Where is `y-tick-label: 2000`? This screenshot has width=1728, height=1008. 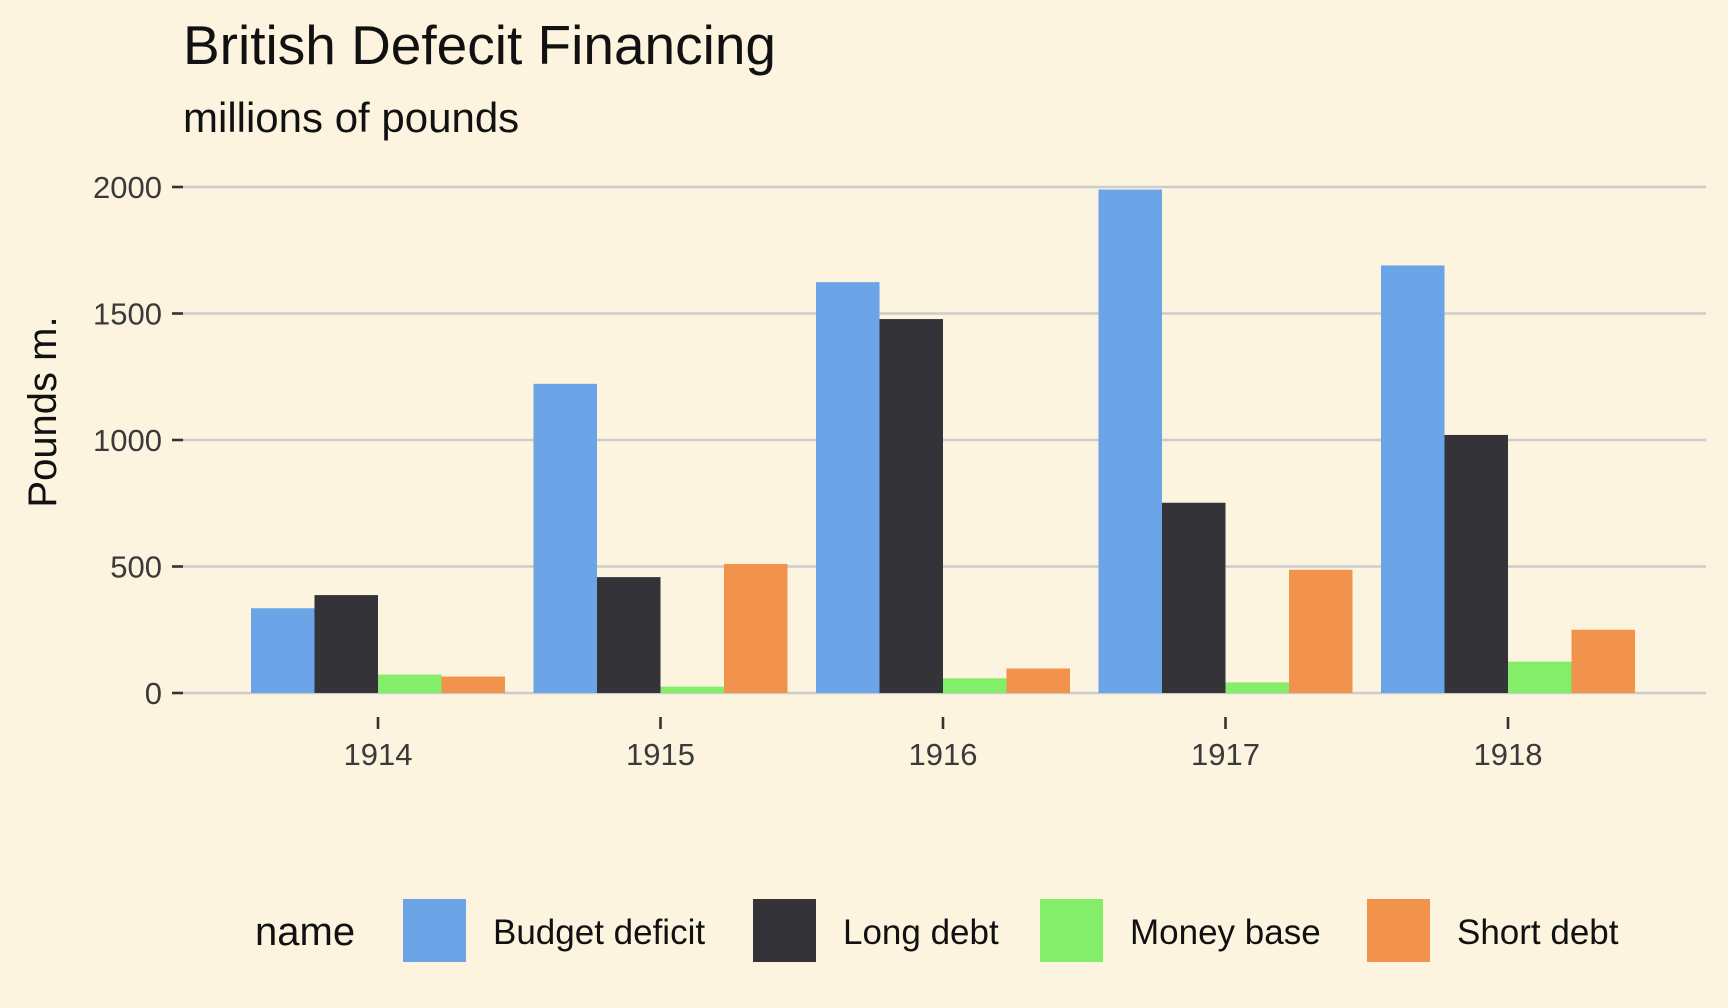
y-tick-label: 2000 is located at coordinates (127, 187).